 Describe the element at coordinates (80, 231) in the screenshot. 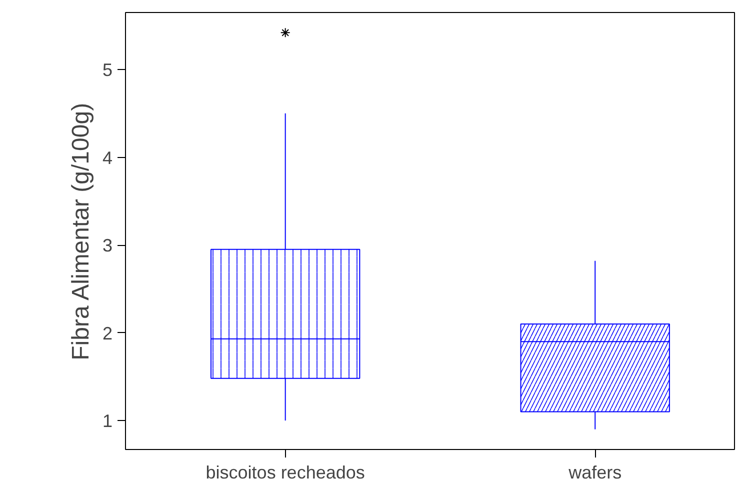

I see `y-axis-title: Fibra Alimentar (g/100g)` at that location.